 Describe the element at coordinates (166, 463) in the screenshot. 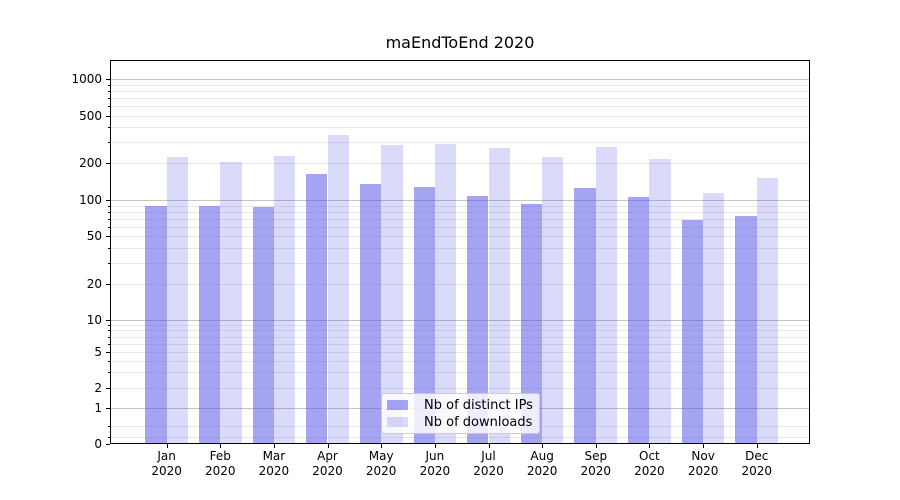

I see `x-tick-label-jan: Jan 2020` at that location.